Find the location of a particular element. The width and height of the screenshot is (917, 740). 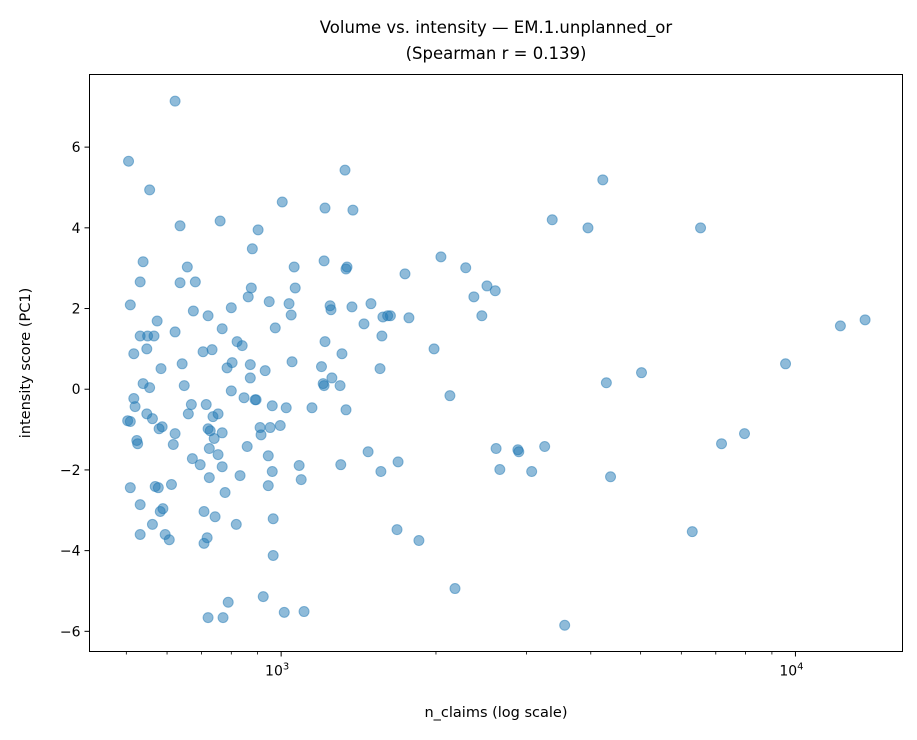

y-tick-label: 4 is located at coordinates (76, 229).